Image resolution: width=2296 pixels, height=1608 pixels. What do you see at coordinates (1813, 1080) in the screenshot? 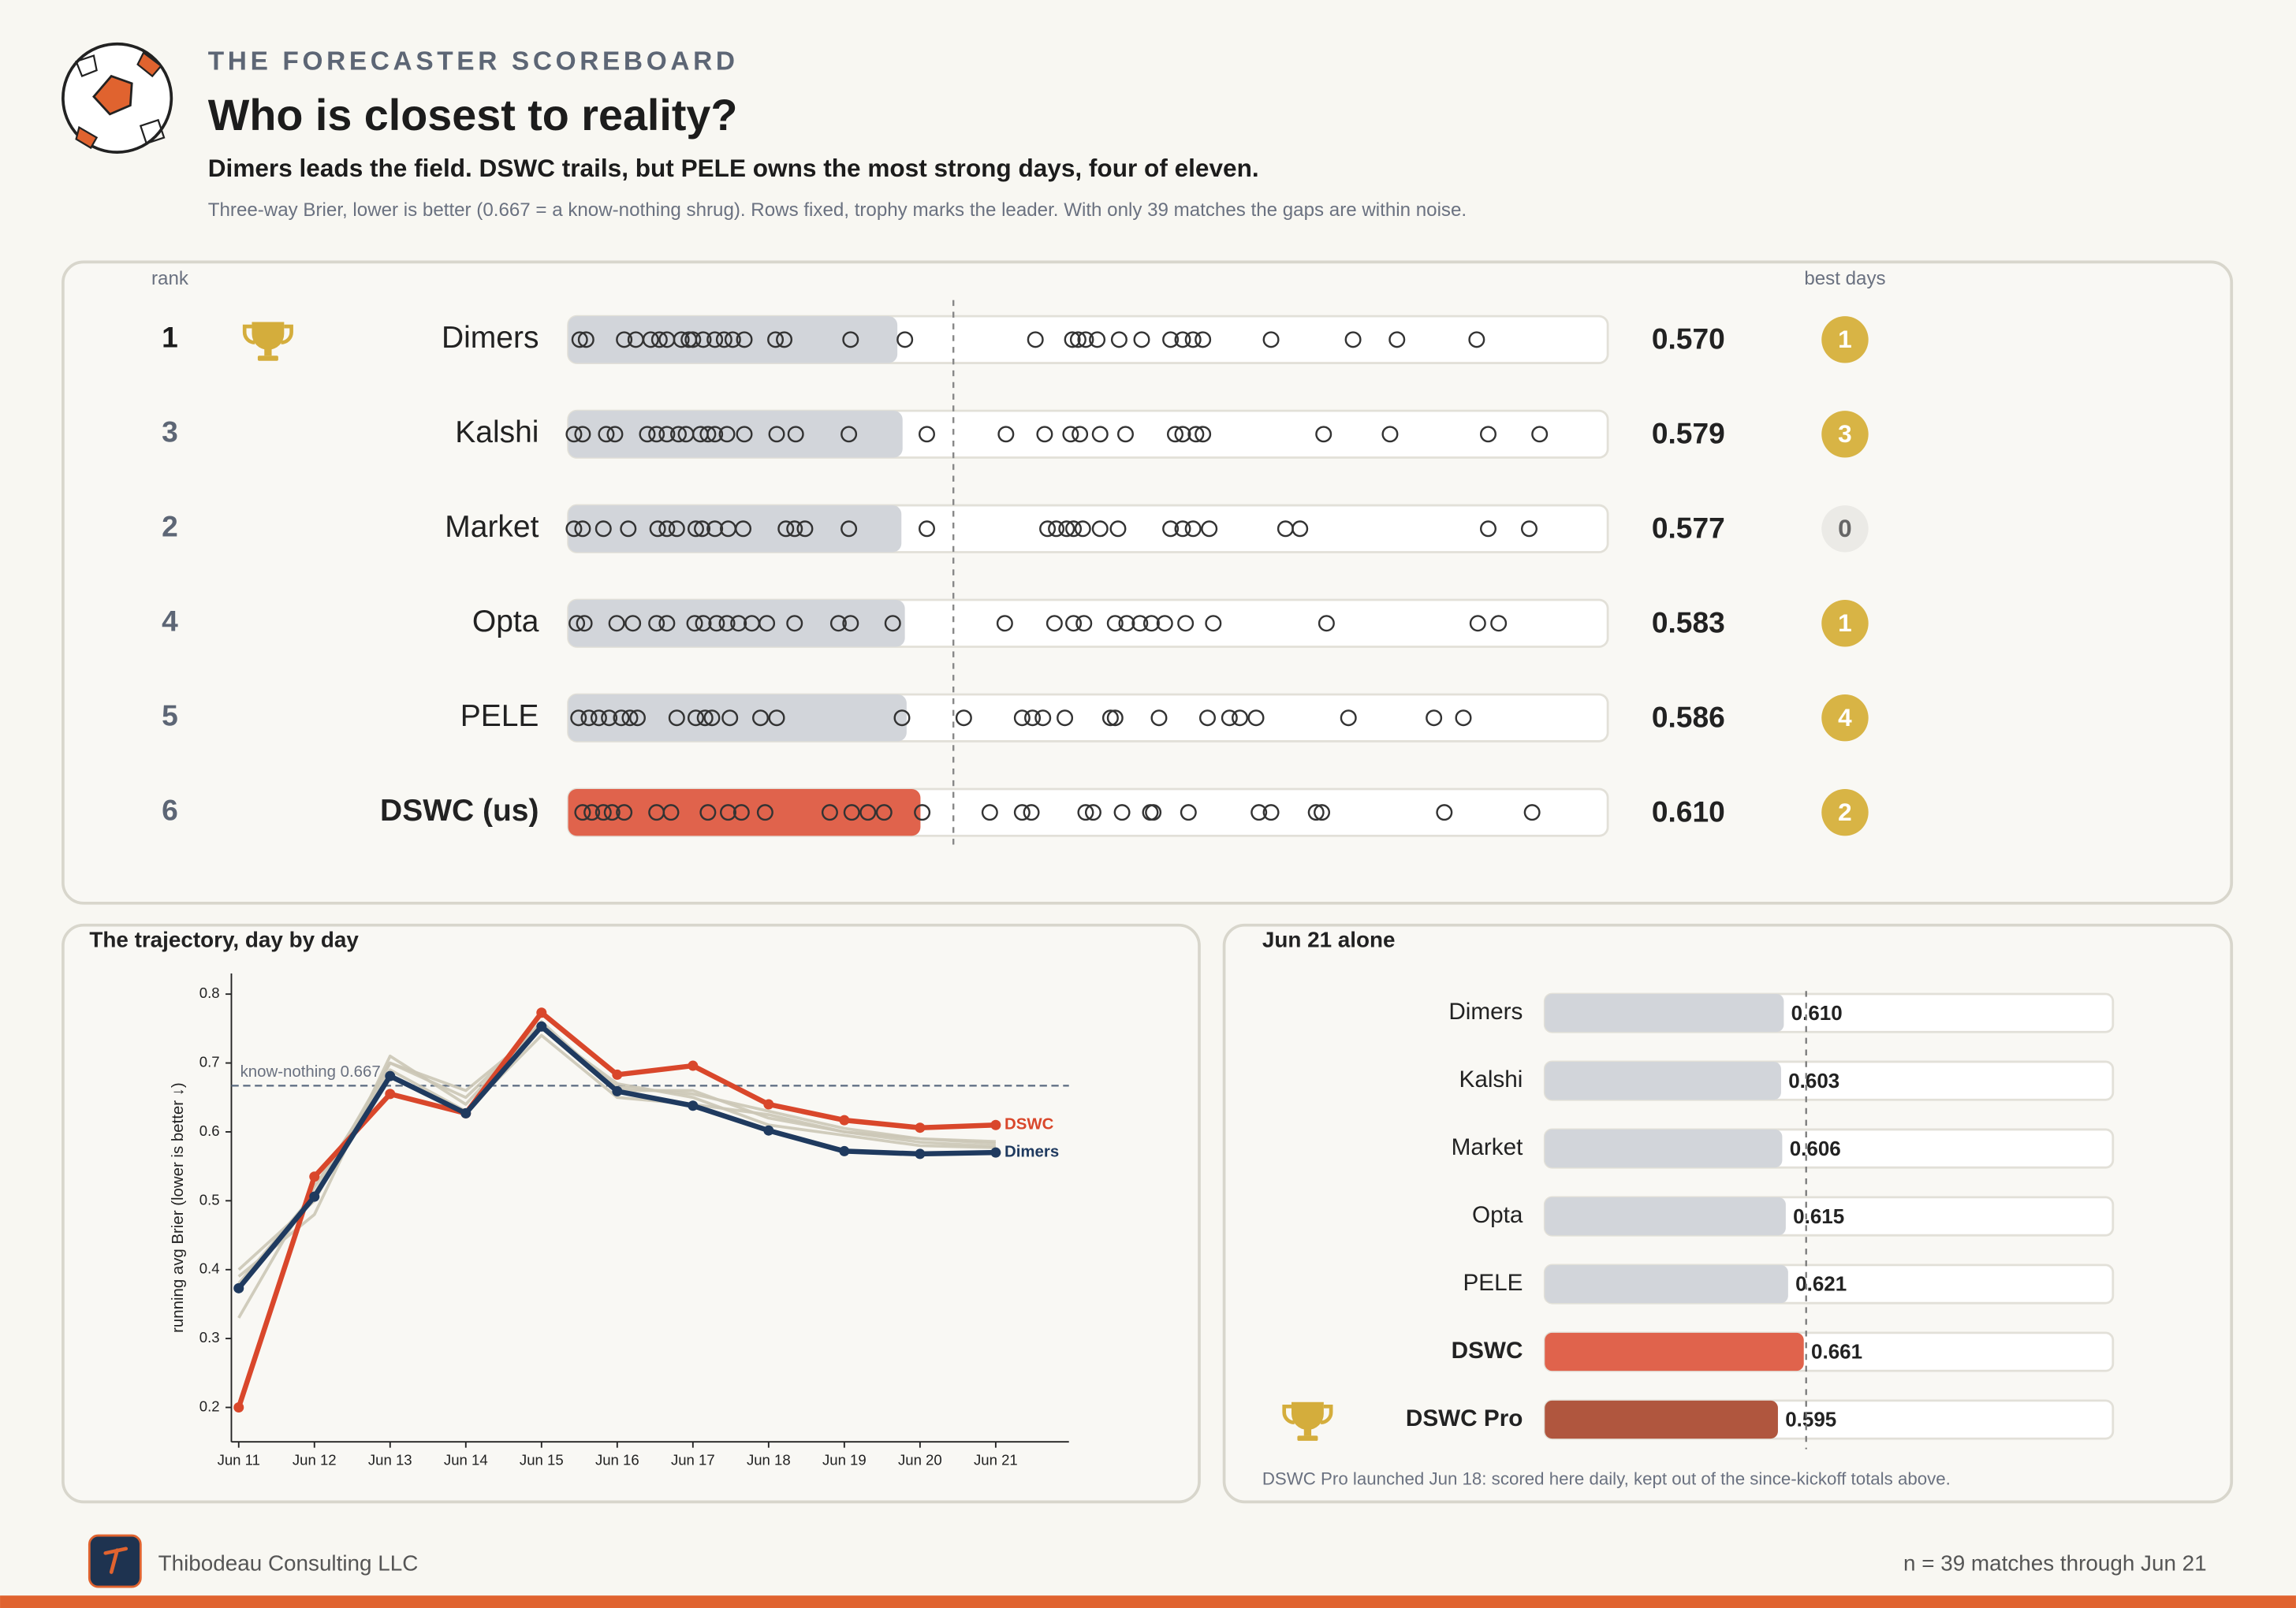
I see `value-label: 0.603` at bounding box center [1813, 1080].